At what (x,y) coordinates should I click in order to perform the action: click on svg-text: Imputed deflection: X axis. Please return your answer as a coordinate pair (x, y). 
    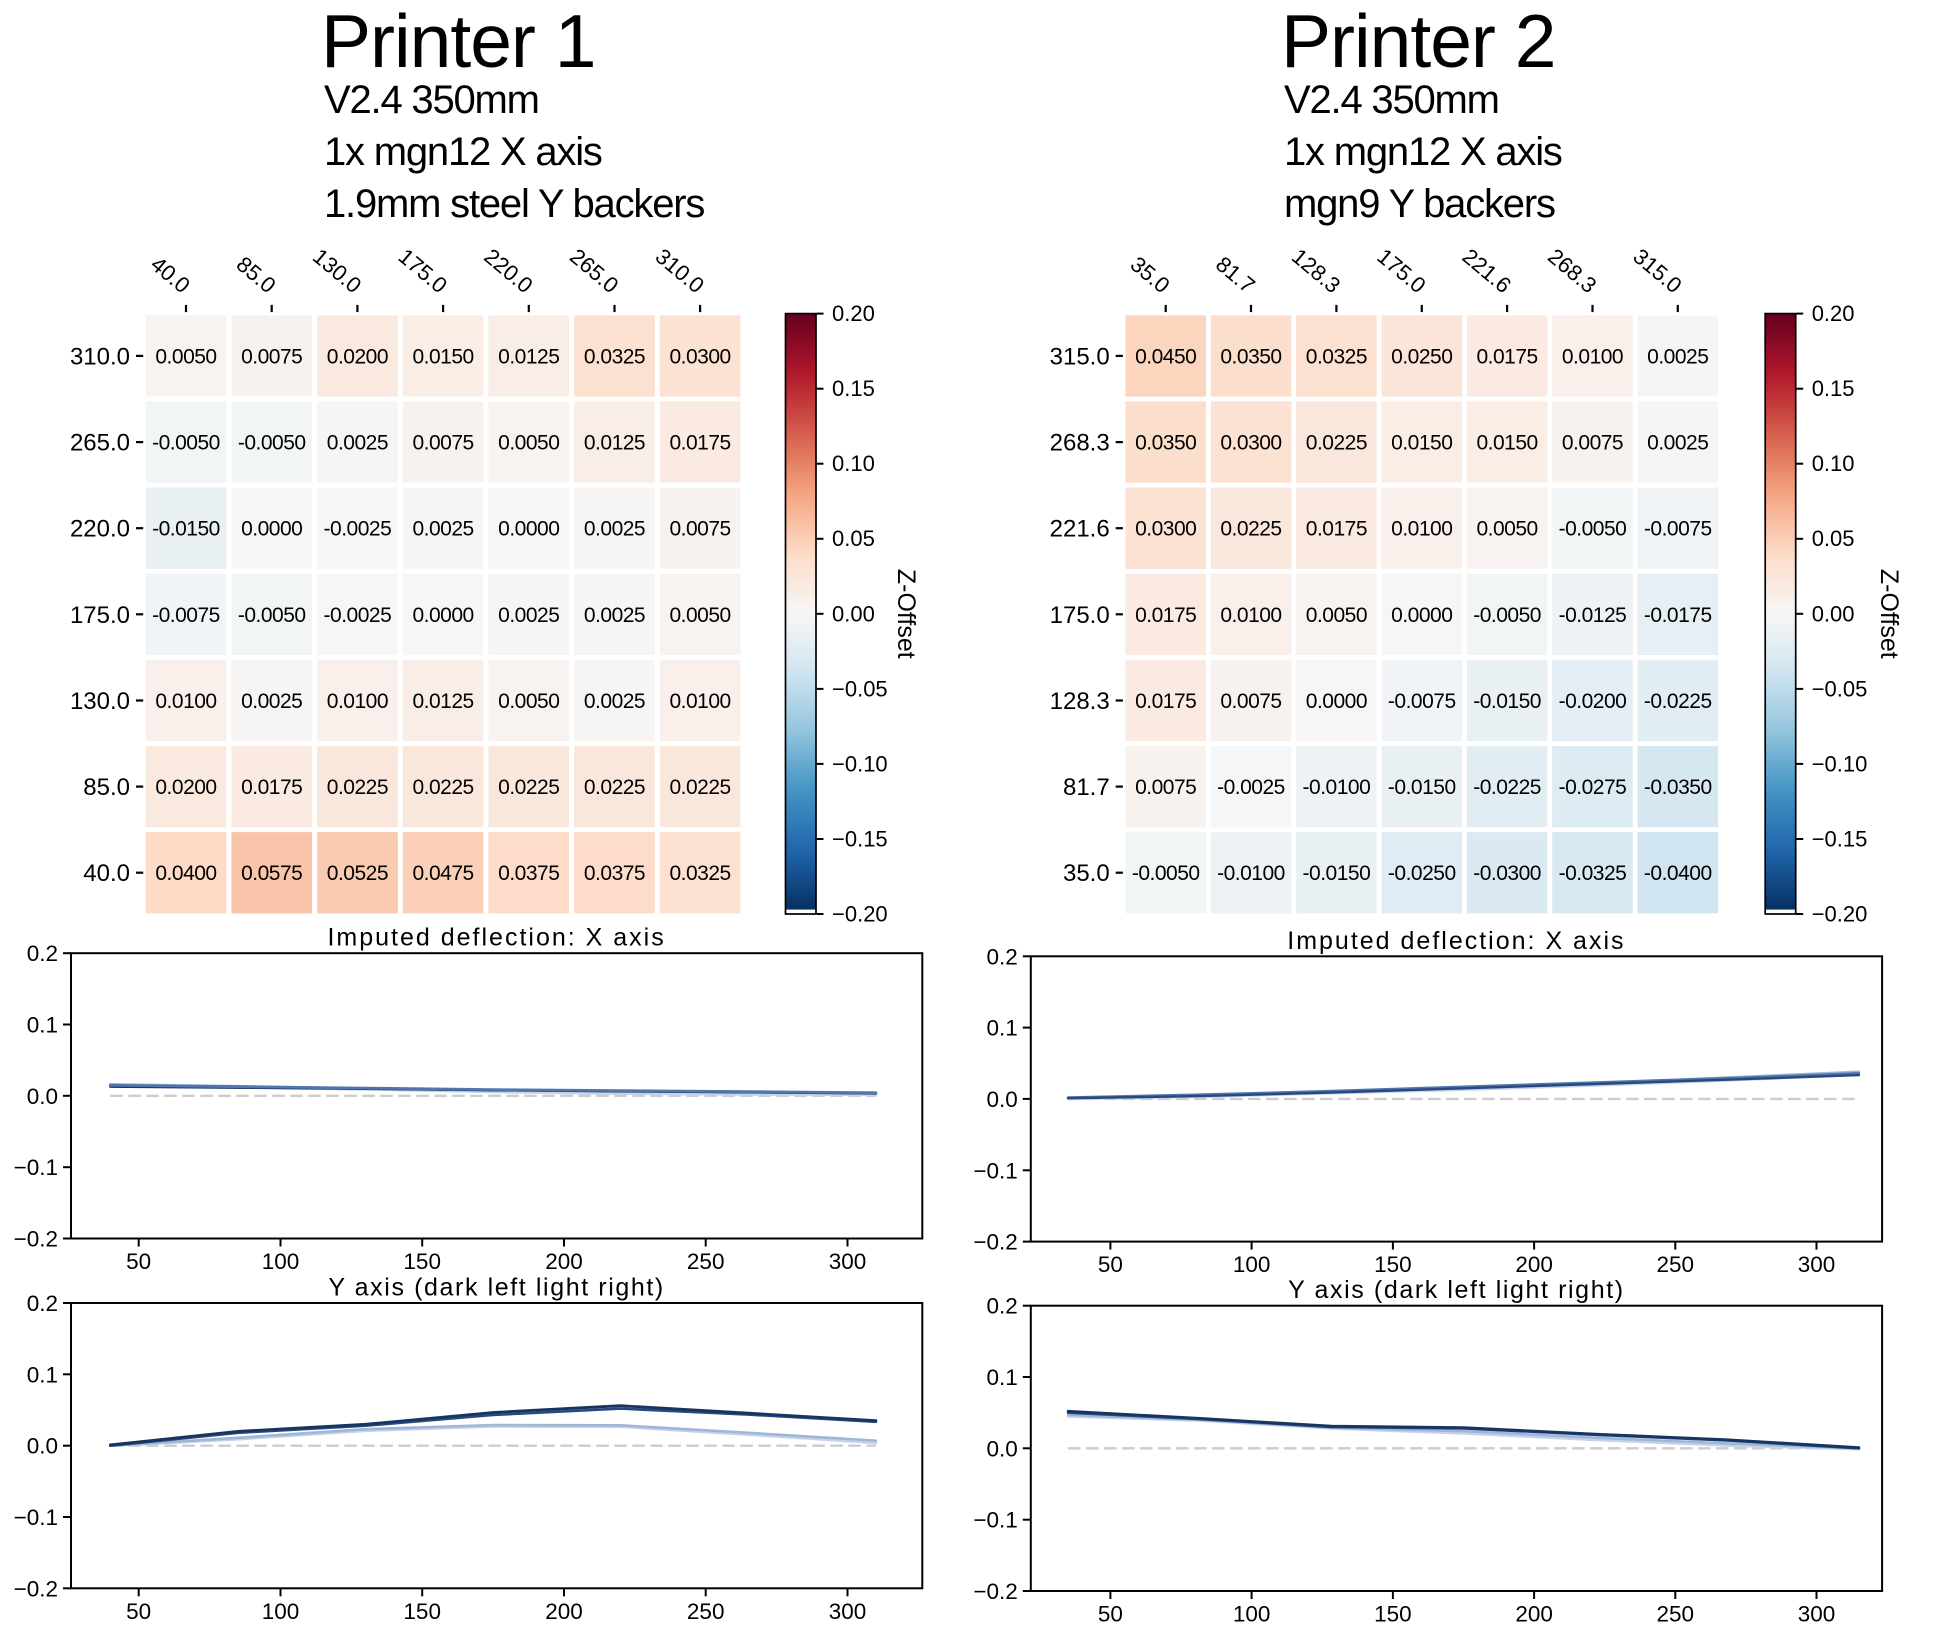
    Looking at the image, I should click on (1456, 941).